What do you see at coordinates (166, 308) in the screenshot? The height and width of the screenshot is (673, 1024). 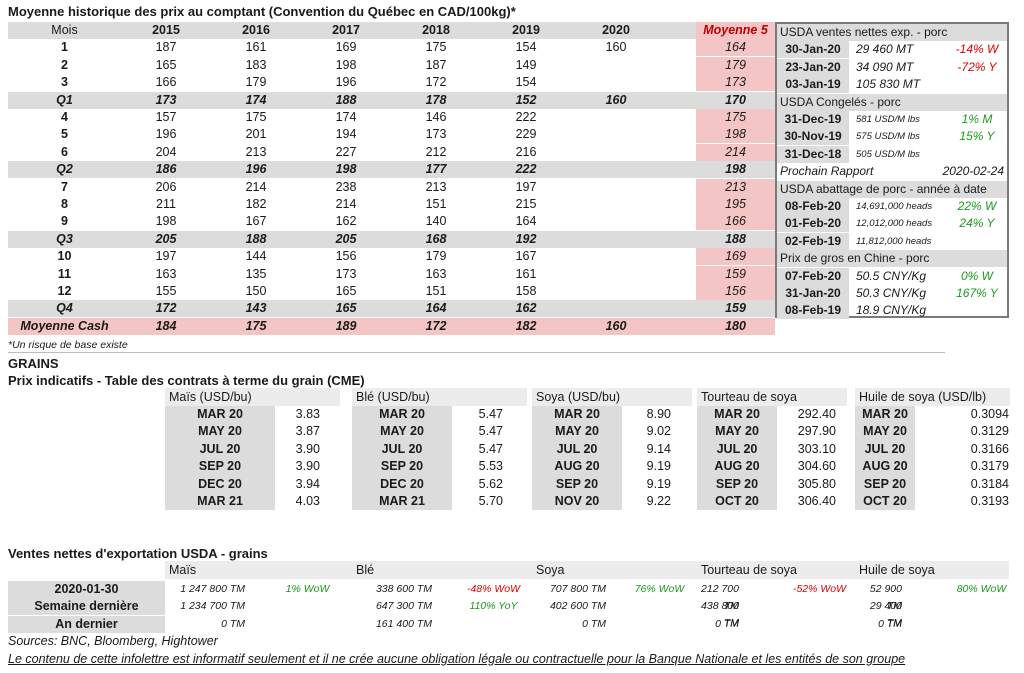 I see `value-cell: 172` at bounding box center [166, 308].